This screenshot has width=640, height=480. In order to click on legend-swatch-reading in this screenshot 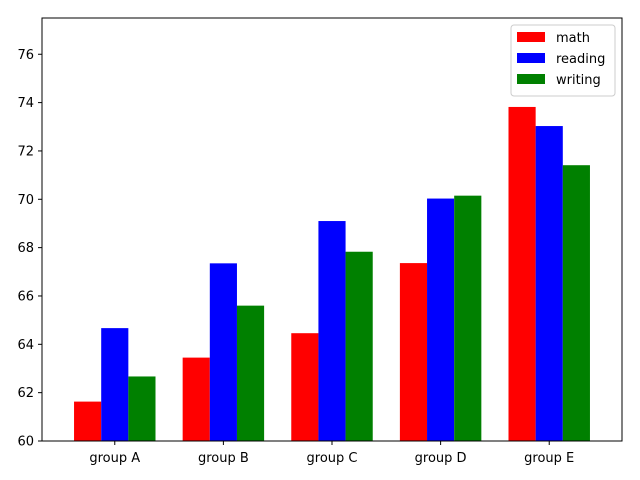, I will do `click(531, 58)`.